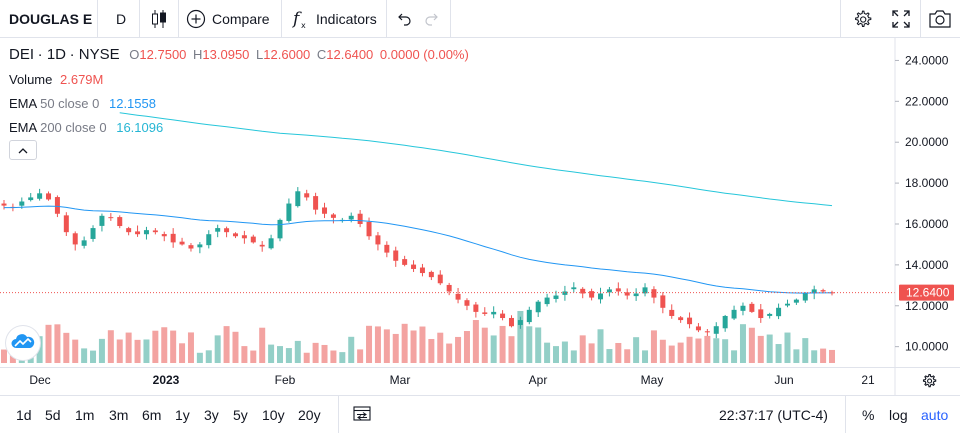 The width and height of the screenshot is (960, 433). I want to click on tradingview-logo, so click(23, 343).